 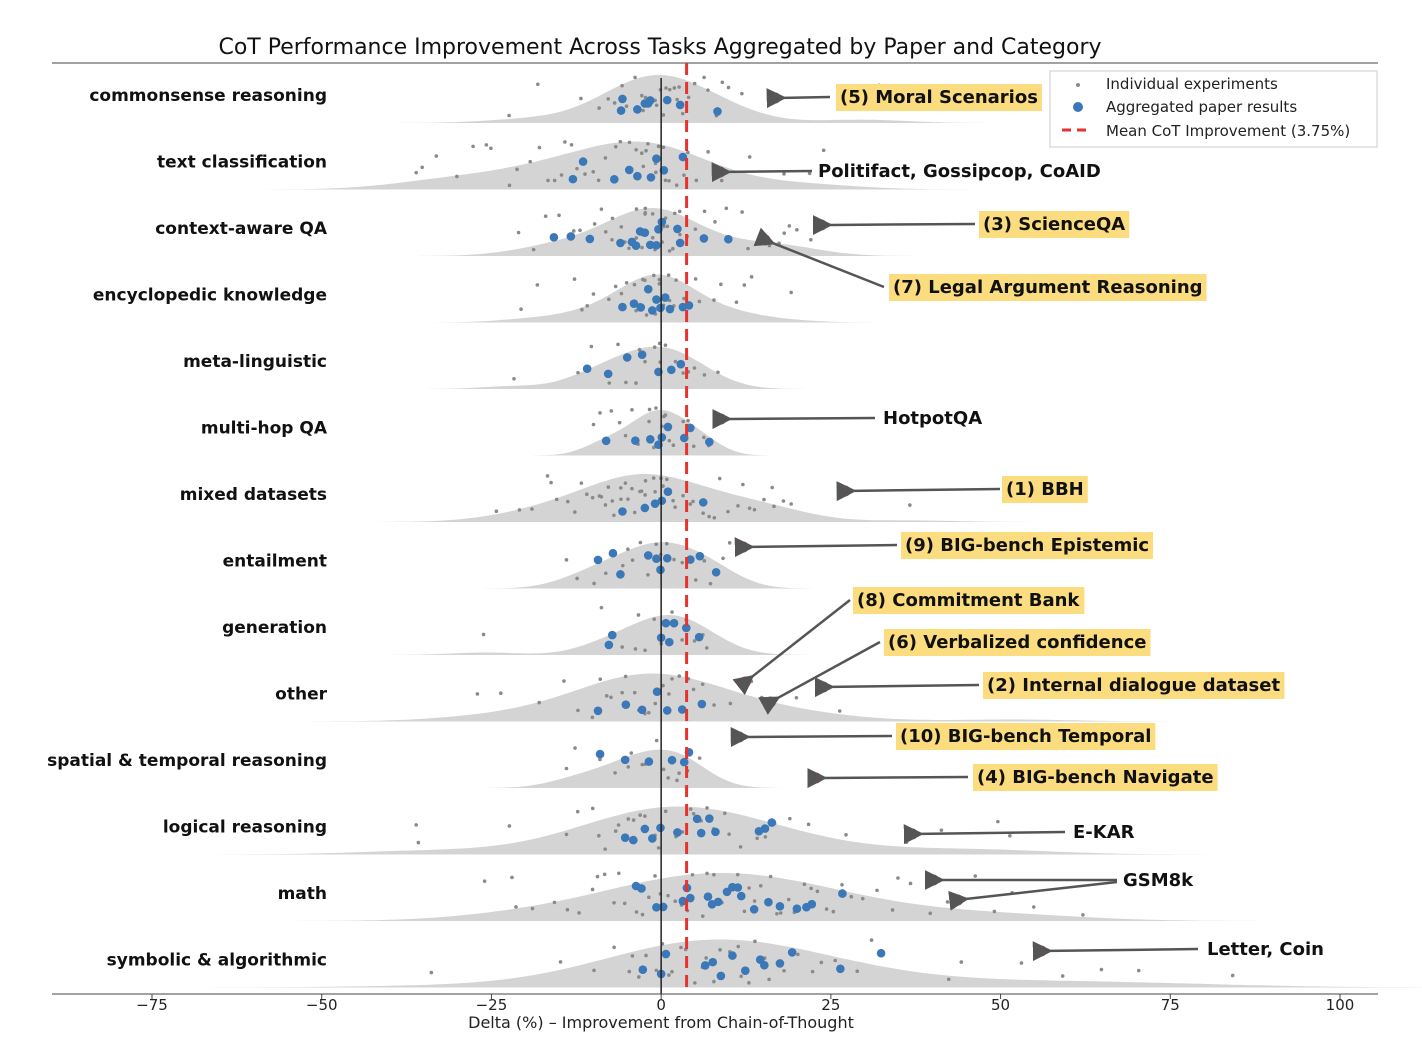 I want to click on category-label: context-aware QA, so click(x=241, y=229).